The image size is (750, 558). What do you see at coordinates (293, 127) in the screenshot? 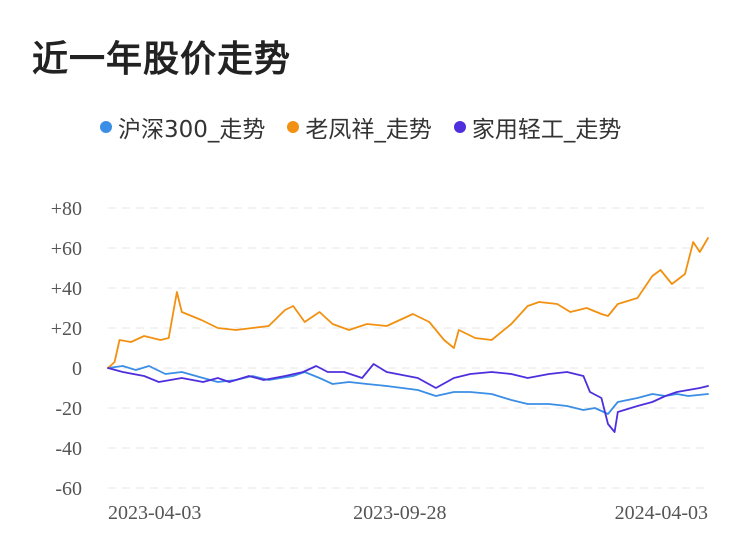
I see `legend-dot-laofengxiang` at bounding box center [293, 127].